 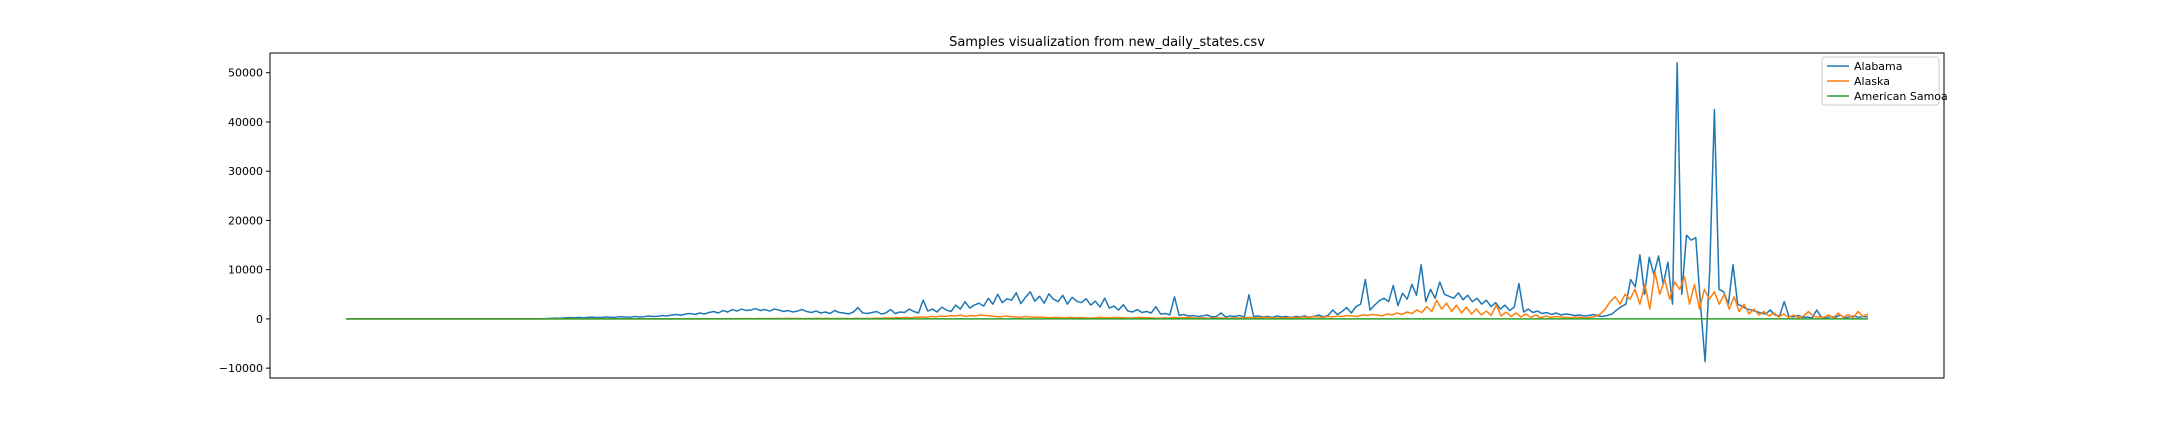 I want to click on y-axis: −10000 0 10000 20000 30000 40000 50000, so click(x=244, y=221).